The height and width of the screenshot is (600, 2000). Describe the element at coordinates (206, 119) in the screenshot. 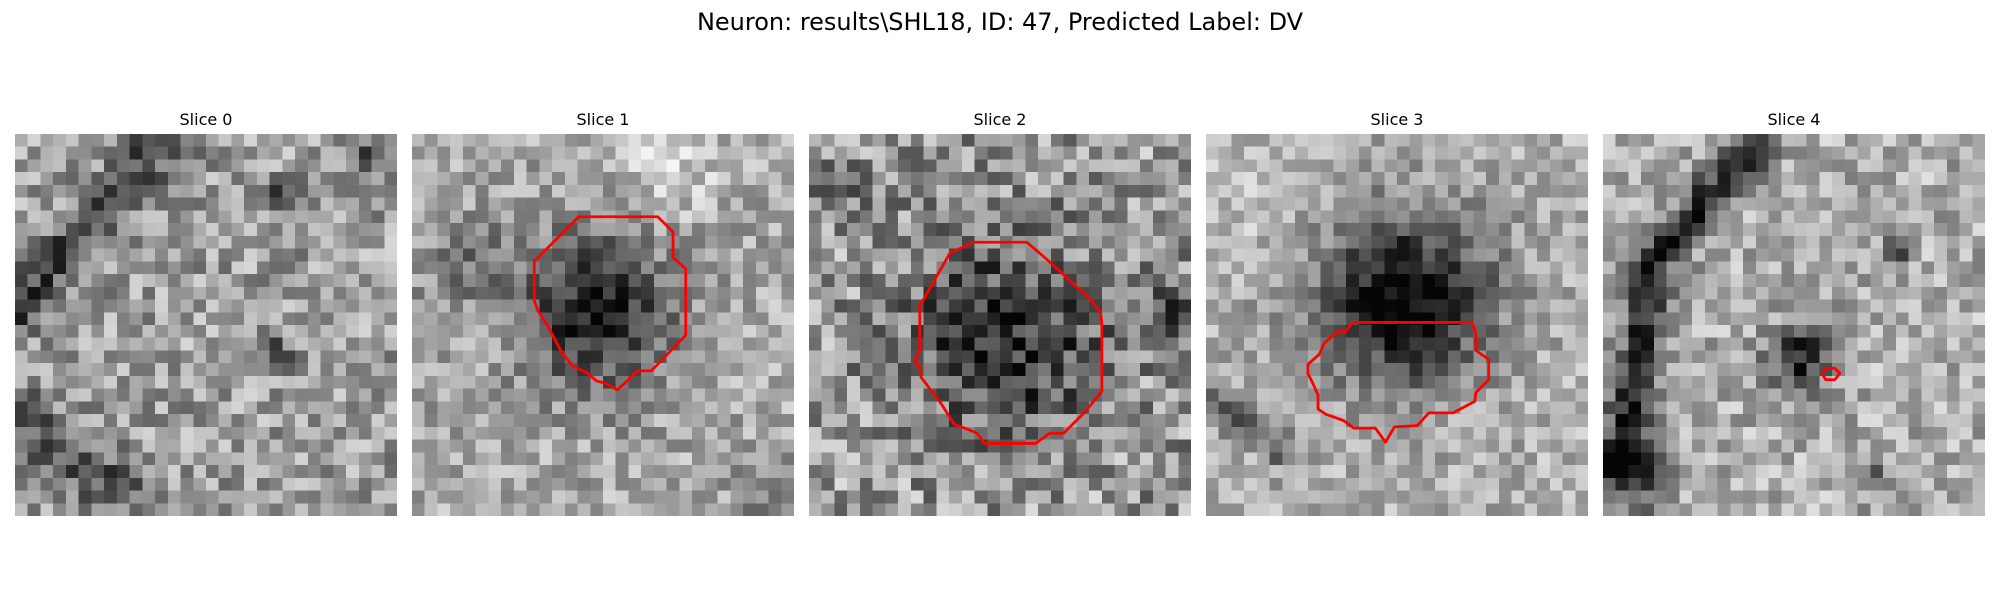

I see `slice-title: Slice 0` at that location.